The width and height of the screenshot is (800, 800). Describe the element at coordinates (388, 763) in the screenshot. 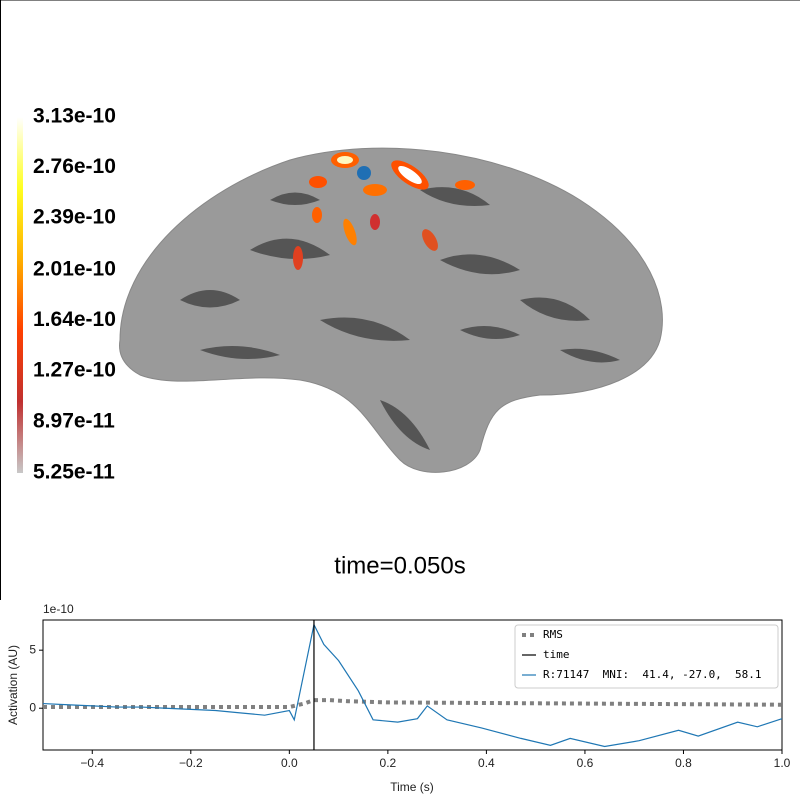

I see `x-tick-label: 0.2` at that location.